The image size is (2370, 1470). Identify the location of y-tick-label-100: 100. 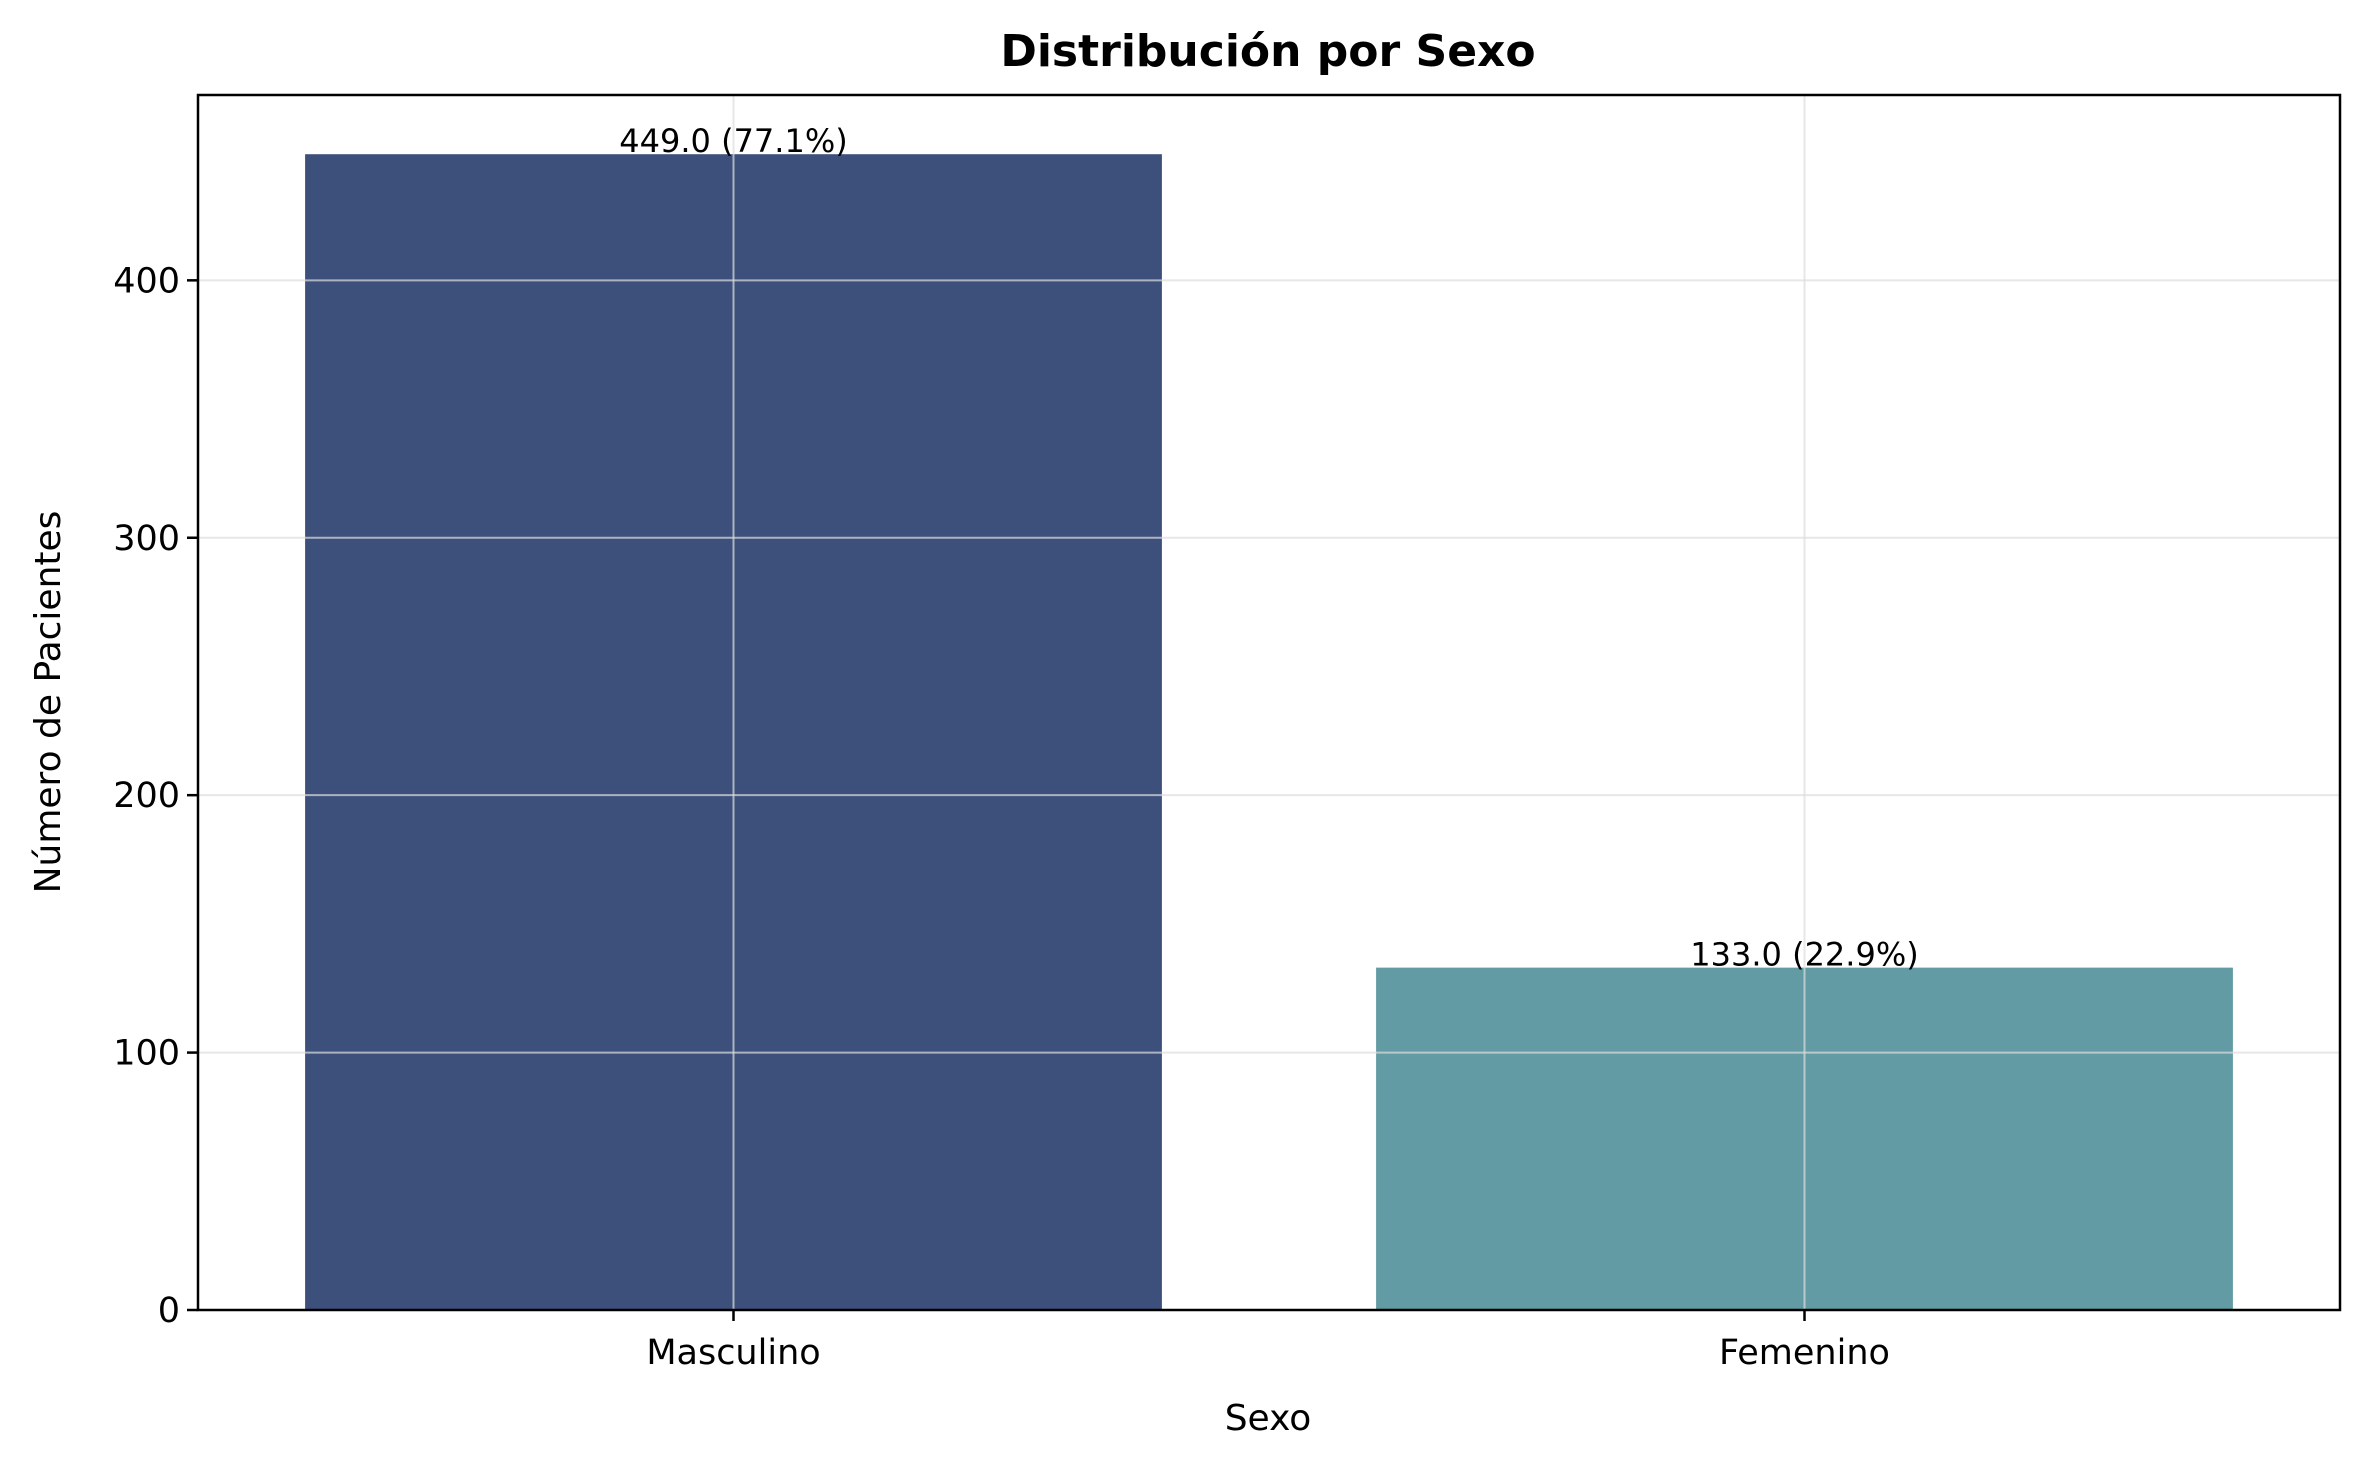
(146, 1054).